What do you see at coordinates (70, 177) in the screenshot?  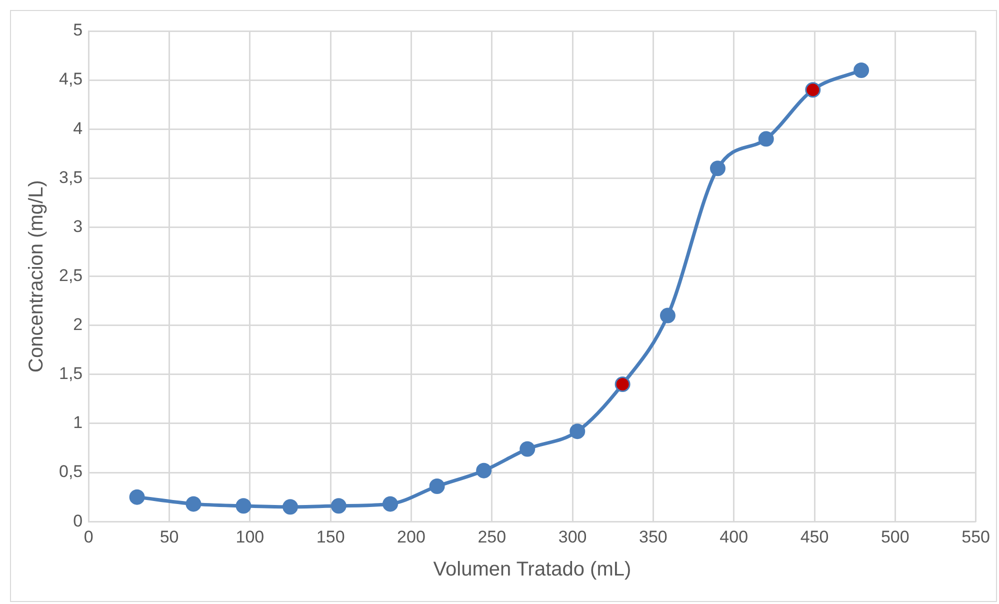 I see `y-tick-label: 3,5` at bounding box center [70, 177].